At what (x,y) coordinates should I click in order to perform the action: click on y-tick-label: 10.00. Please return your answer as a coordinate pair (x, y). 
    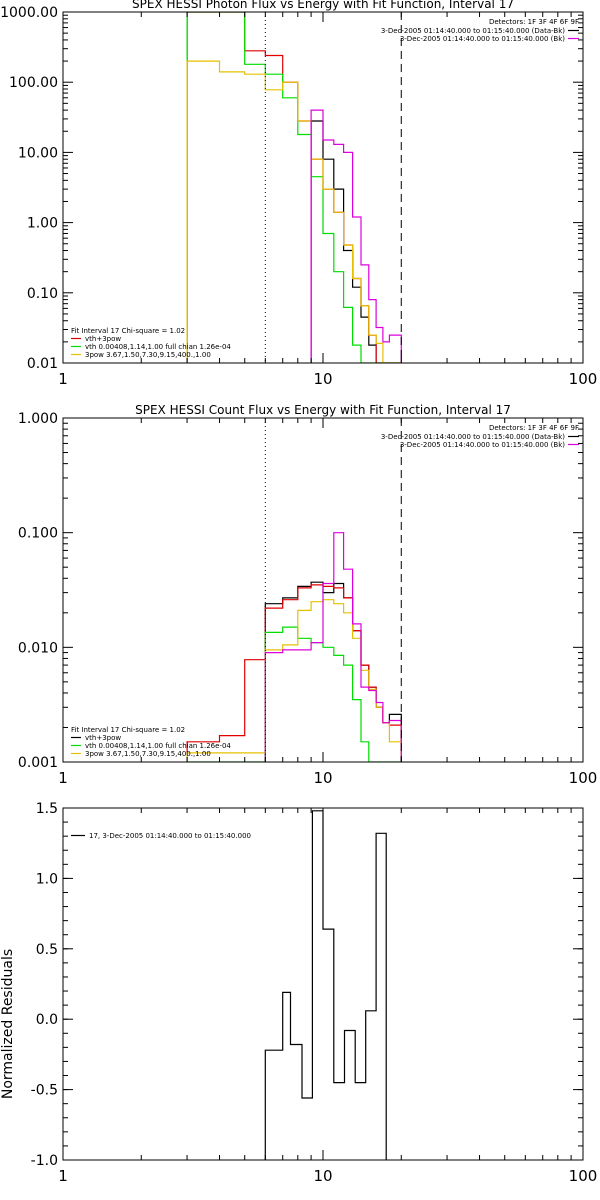
    Looking at the image, I should click on (38, 153).